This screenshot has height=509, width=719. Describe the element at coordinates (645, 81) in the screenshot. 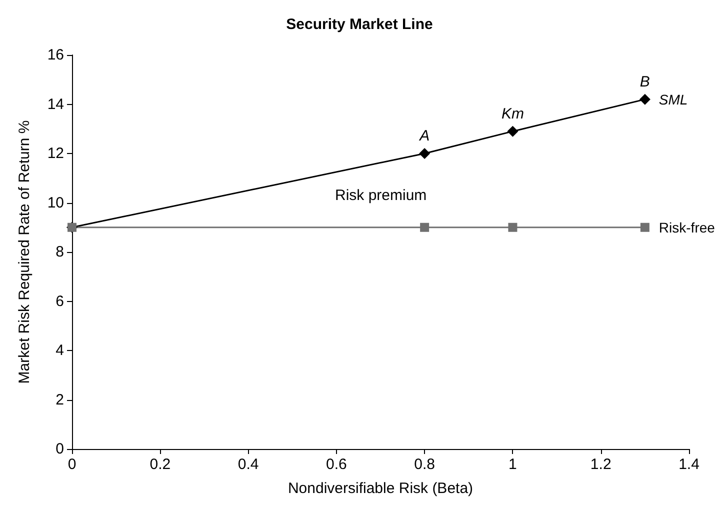

I see `annotation: B` at that location.